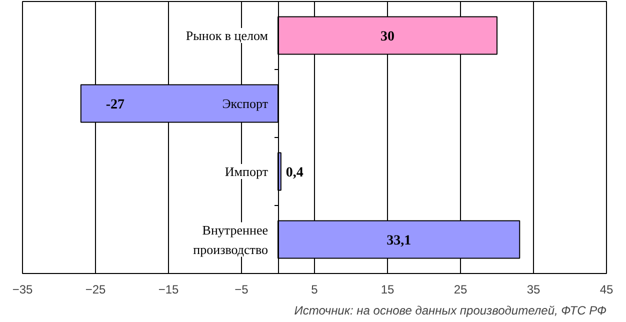 This screenshot has width=626, height=322. What do you see at coordinates (533, 289) in the screenshot?
I see `x-tick-label: 35` at bounding box center [533, 289].